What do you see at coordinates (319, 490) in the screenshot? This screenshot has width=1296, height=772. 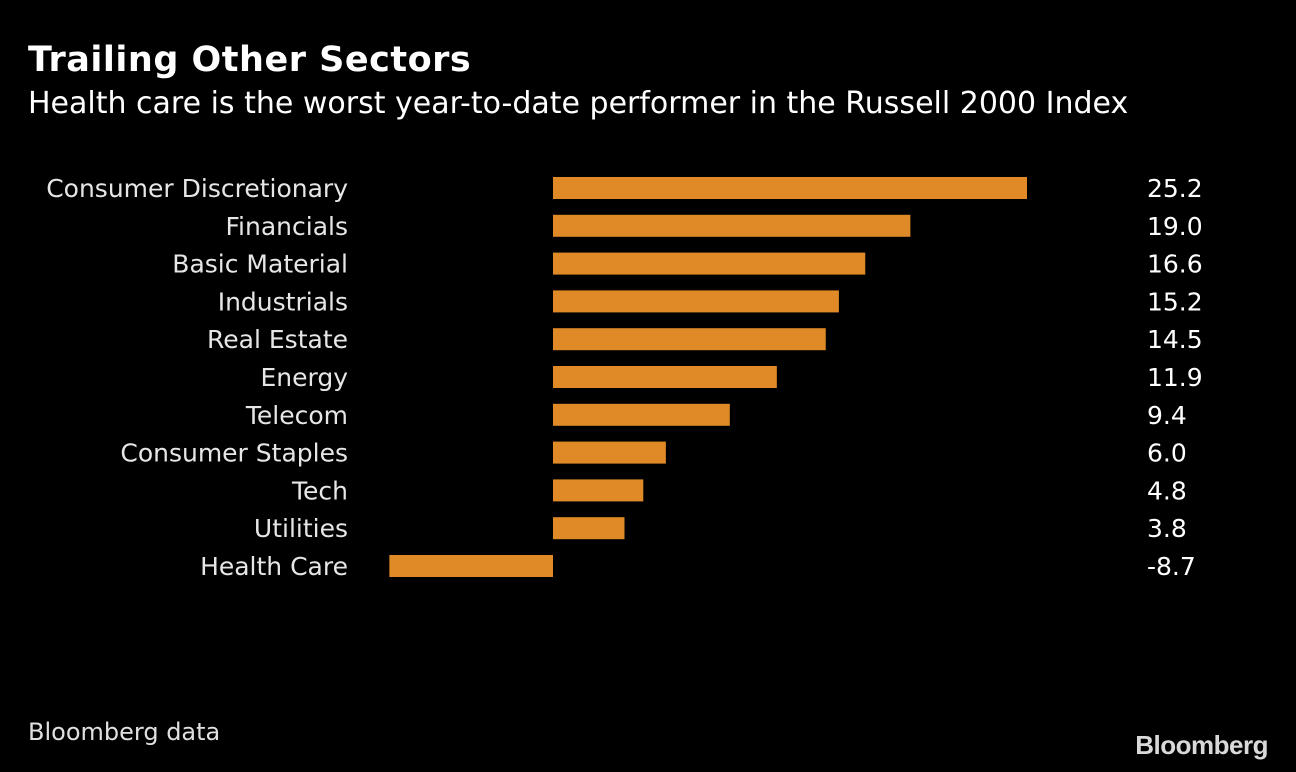 I see `category-label-tech: Tech` at bounding box center [319, 490].